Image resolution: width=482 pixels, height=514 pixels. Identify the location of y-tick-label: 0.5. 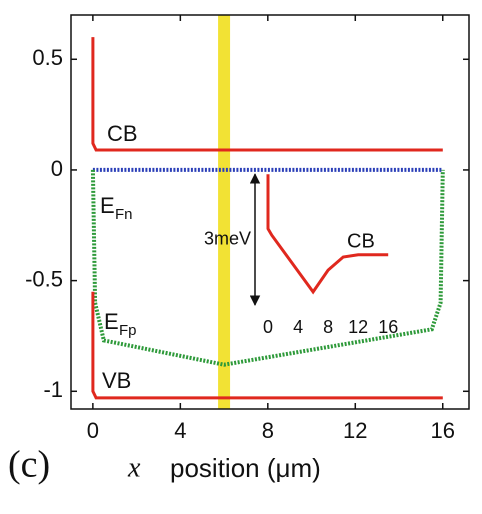
(47, 57).